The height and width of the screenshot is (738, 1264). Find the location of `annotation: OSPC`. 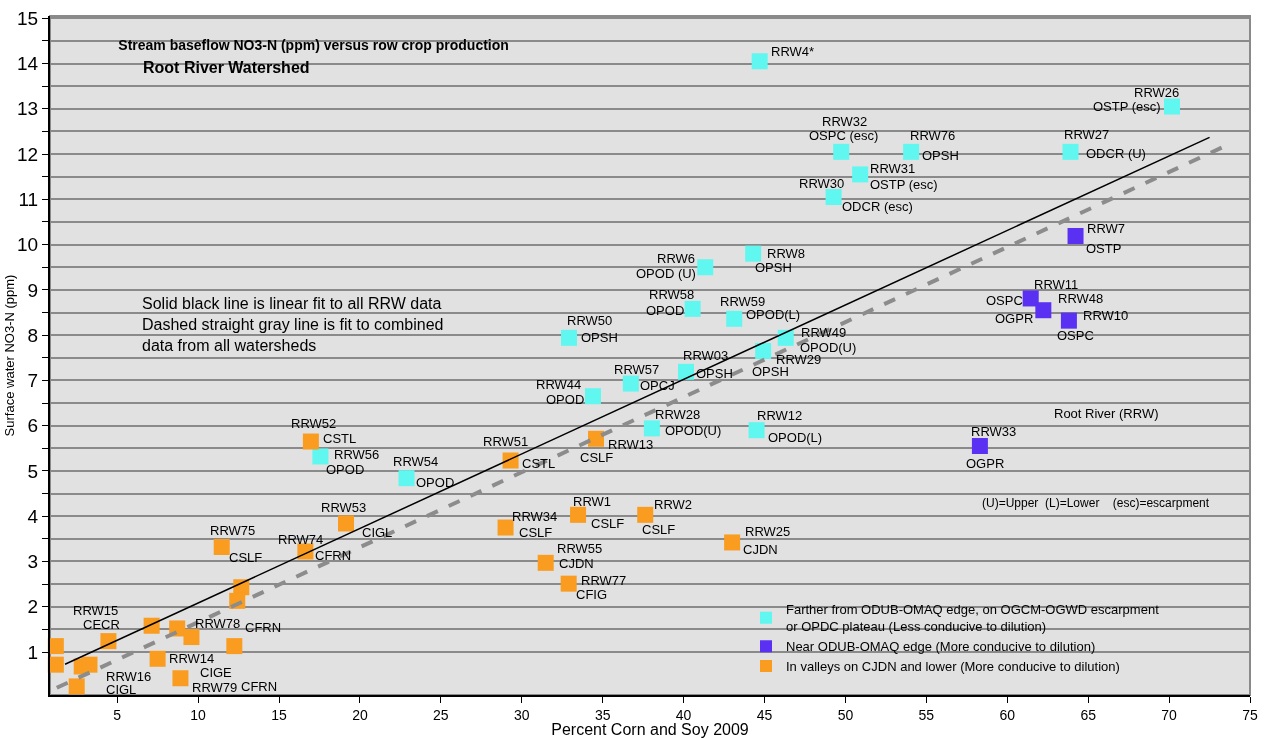

annotation: OSPC is located at coordinates (1075, 335).